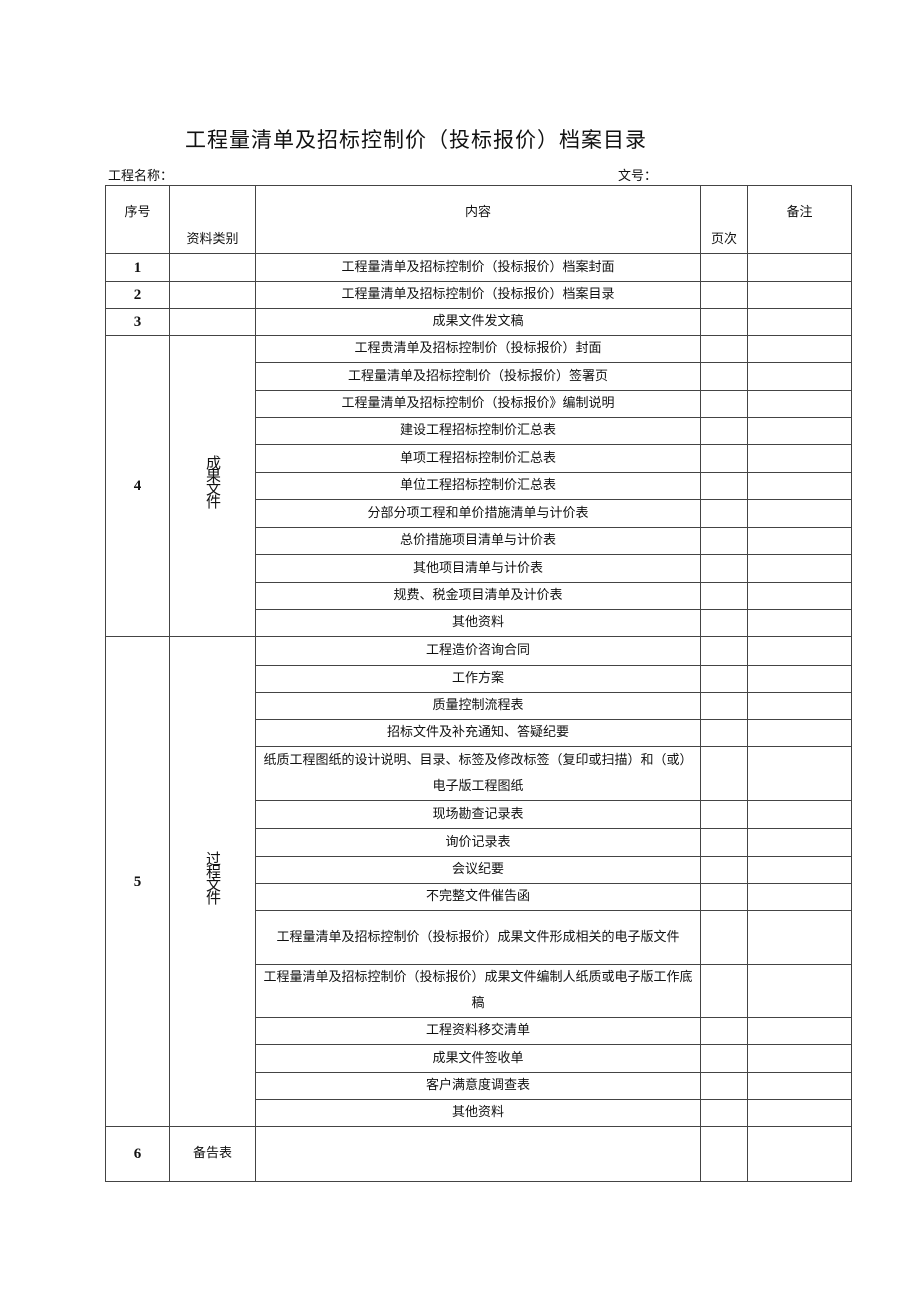 Image resolution: width=920 pixels, height=1301 pixels. I want to click on table-row: 工作方案, so click(479, 679).